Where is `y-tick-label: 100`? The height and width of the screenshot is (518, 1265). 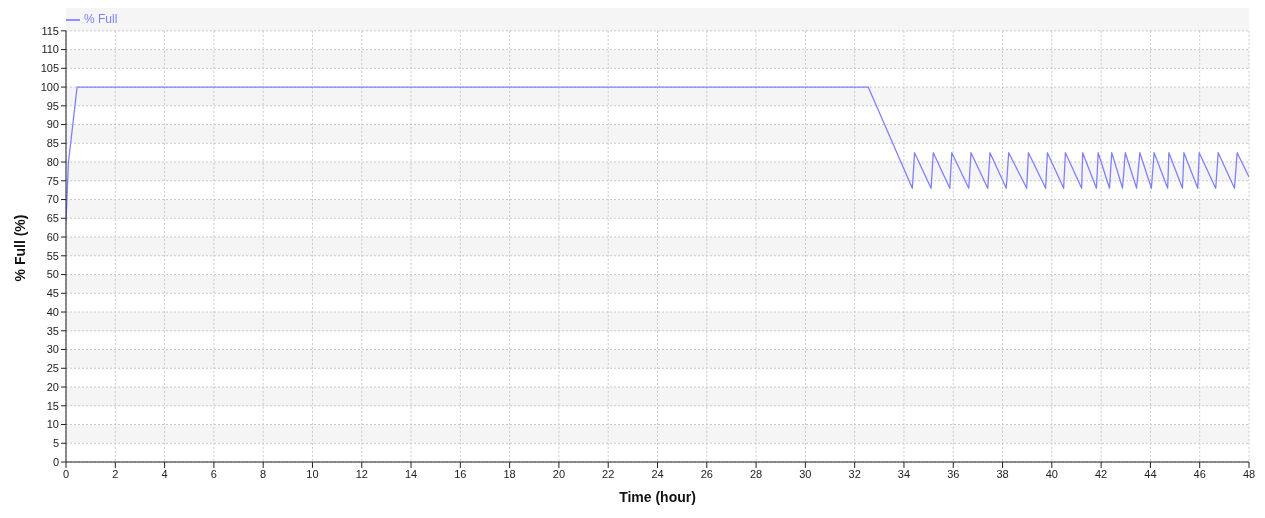 y-tick-label: 100 is located at coordinates (49, 86).